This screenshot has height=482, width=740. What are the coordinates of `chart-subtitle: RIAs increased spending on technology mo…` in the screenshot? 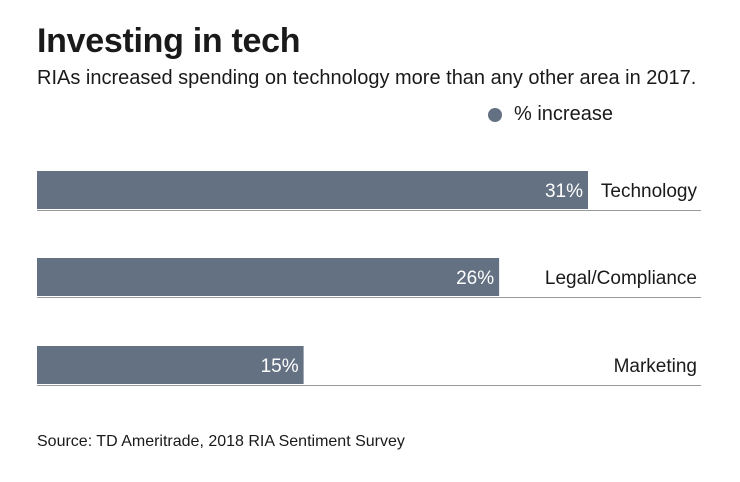 It's located at (367, 78).